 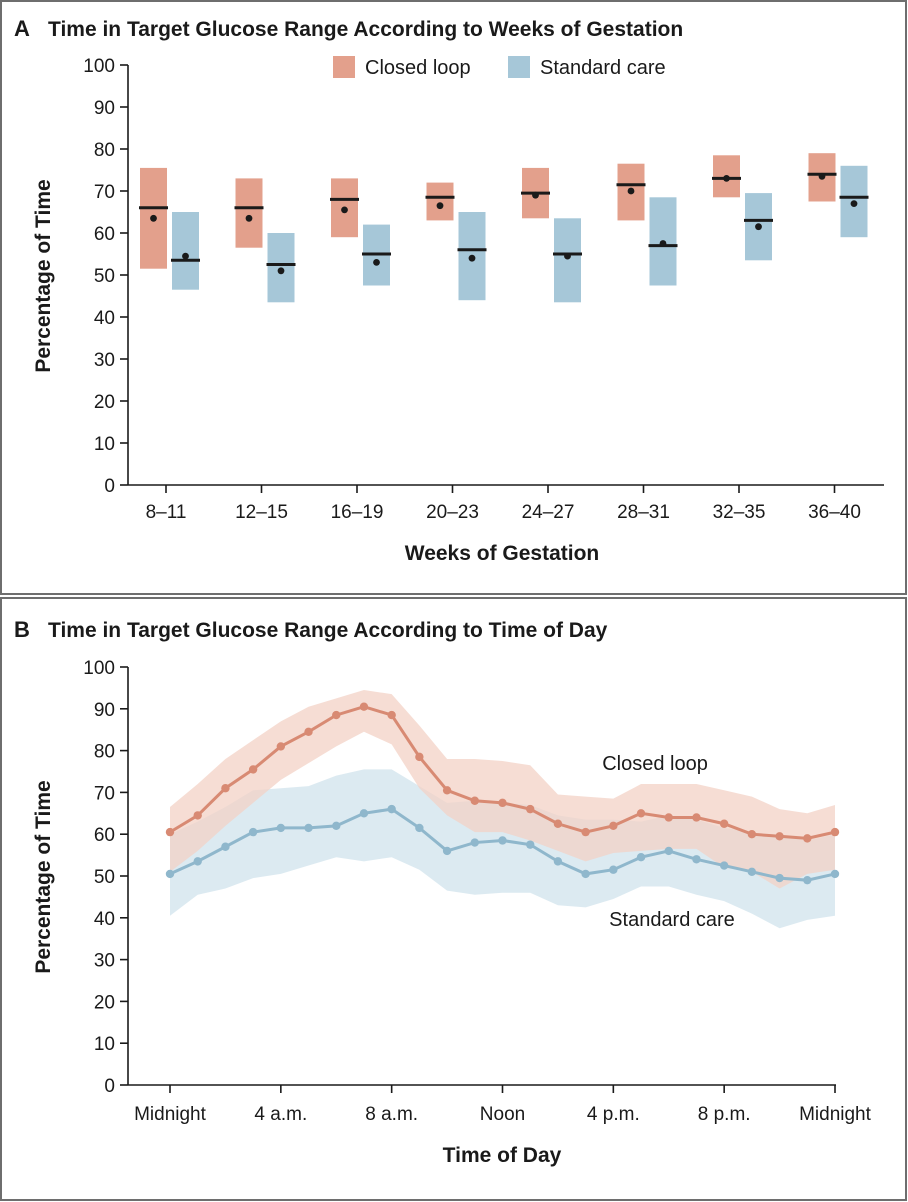 I want to click on legend-swatch-standard-care, so click(x=519, y=67).